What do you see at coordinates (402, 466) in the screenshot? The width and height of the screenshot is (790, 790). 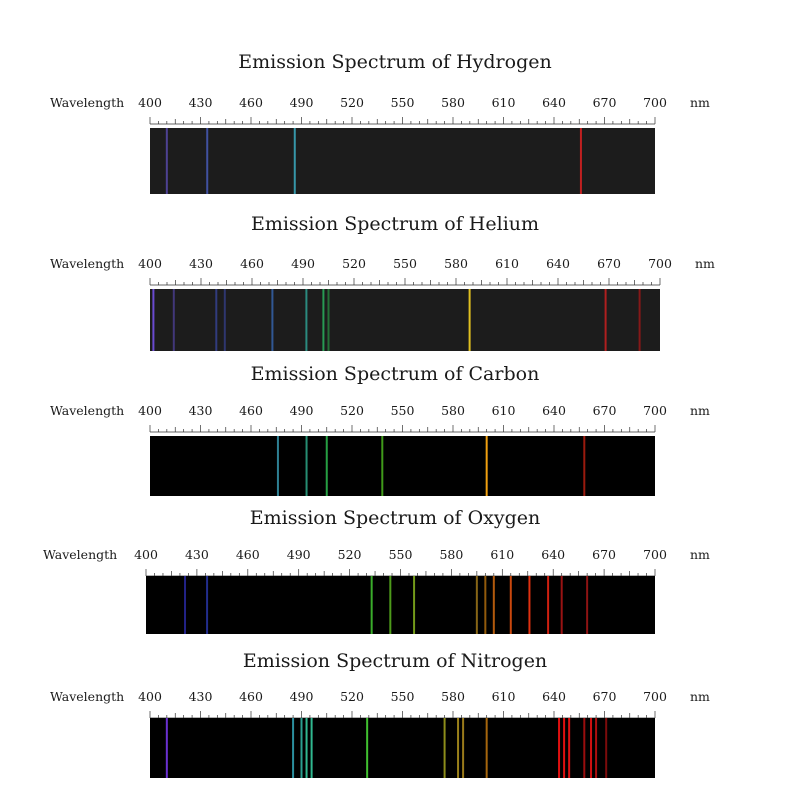 I see `spectrum-strip-carbon` at bounding box center [402, 466].